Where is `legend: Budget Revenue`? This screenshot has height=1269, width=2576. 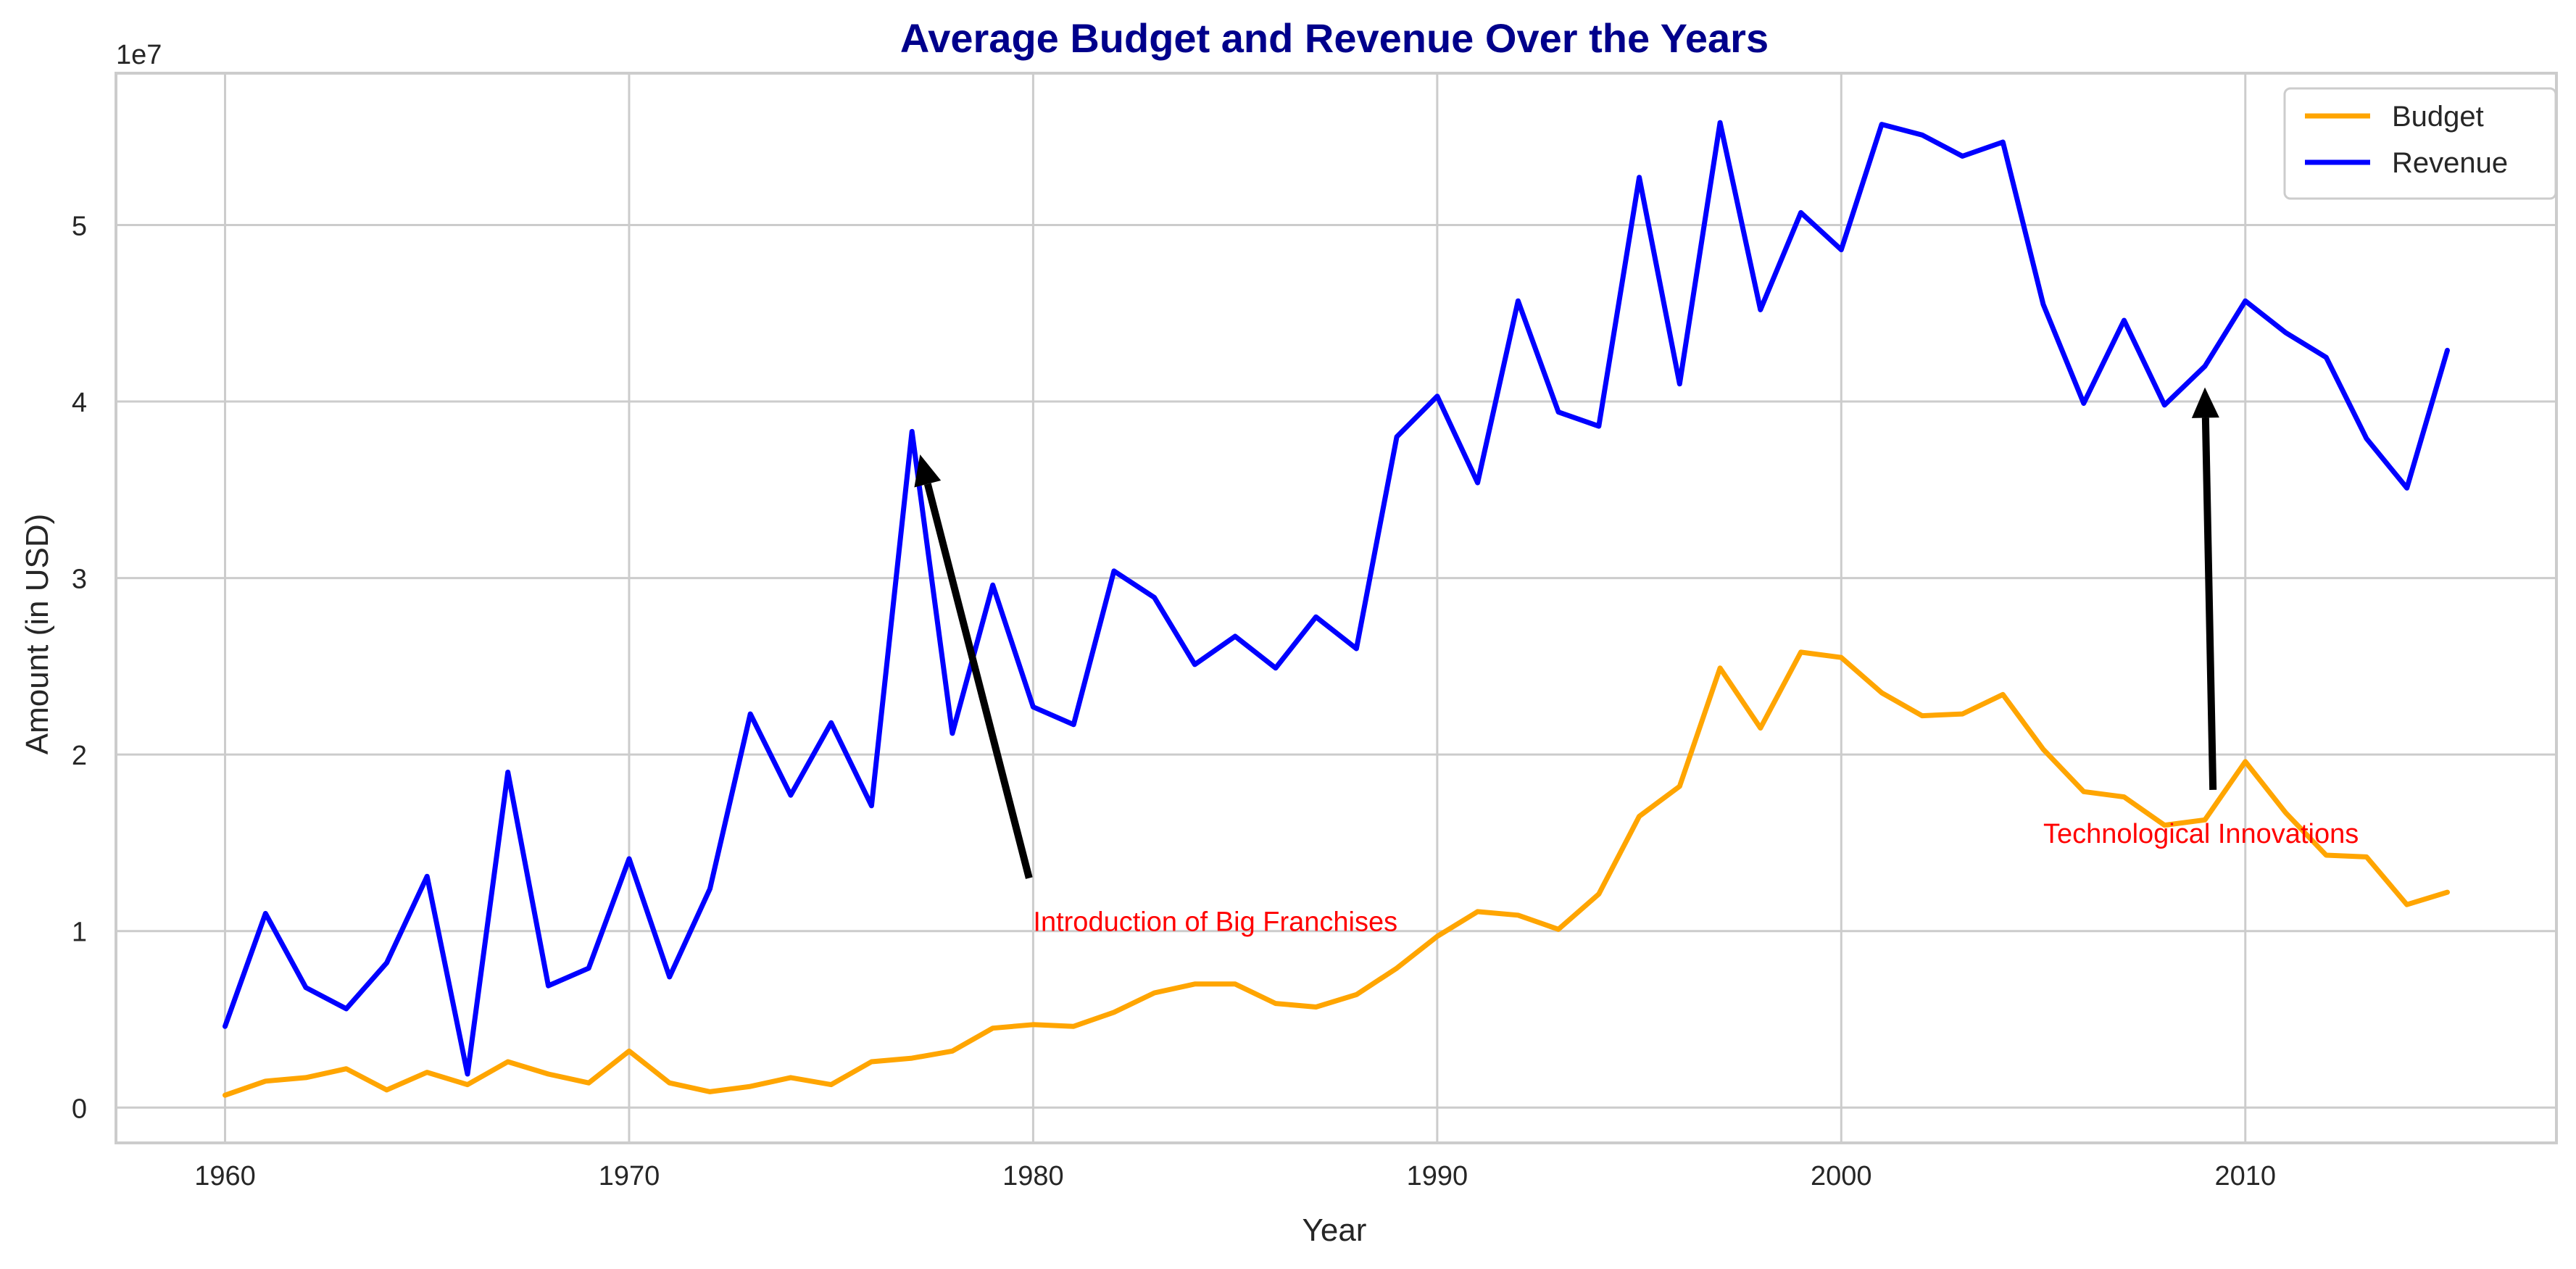
legend: Budget Revenue is located at coordinates (2420, 144).